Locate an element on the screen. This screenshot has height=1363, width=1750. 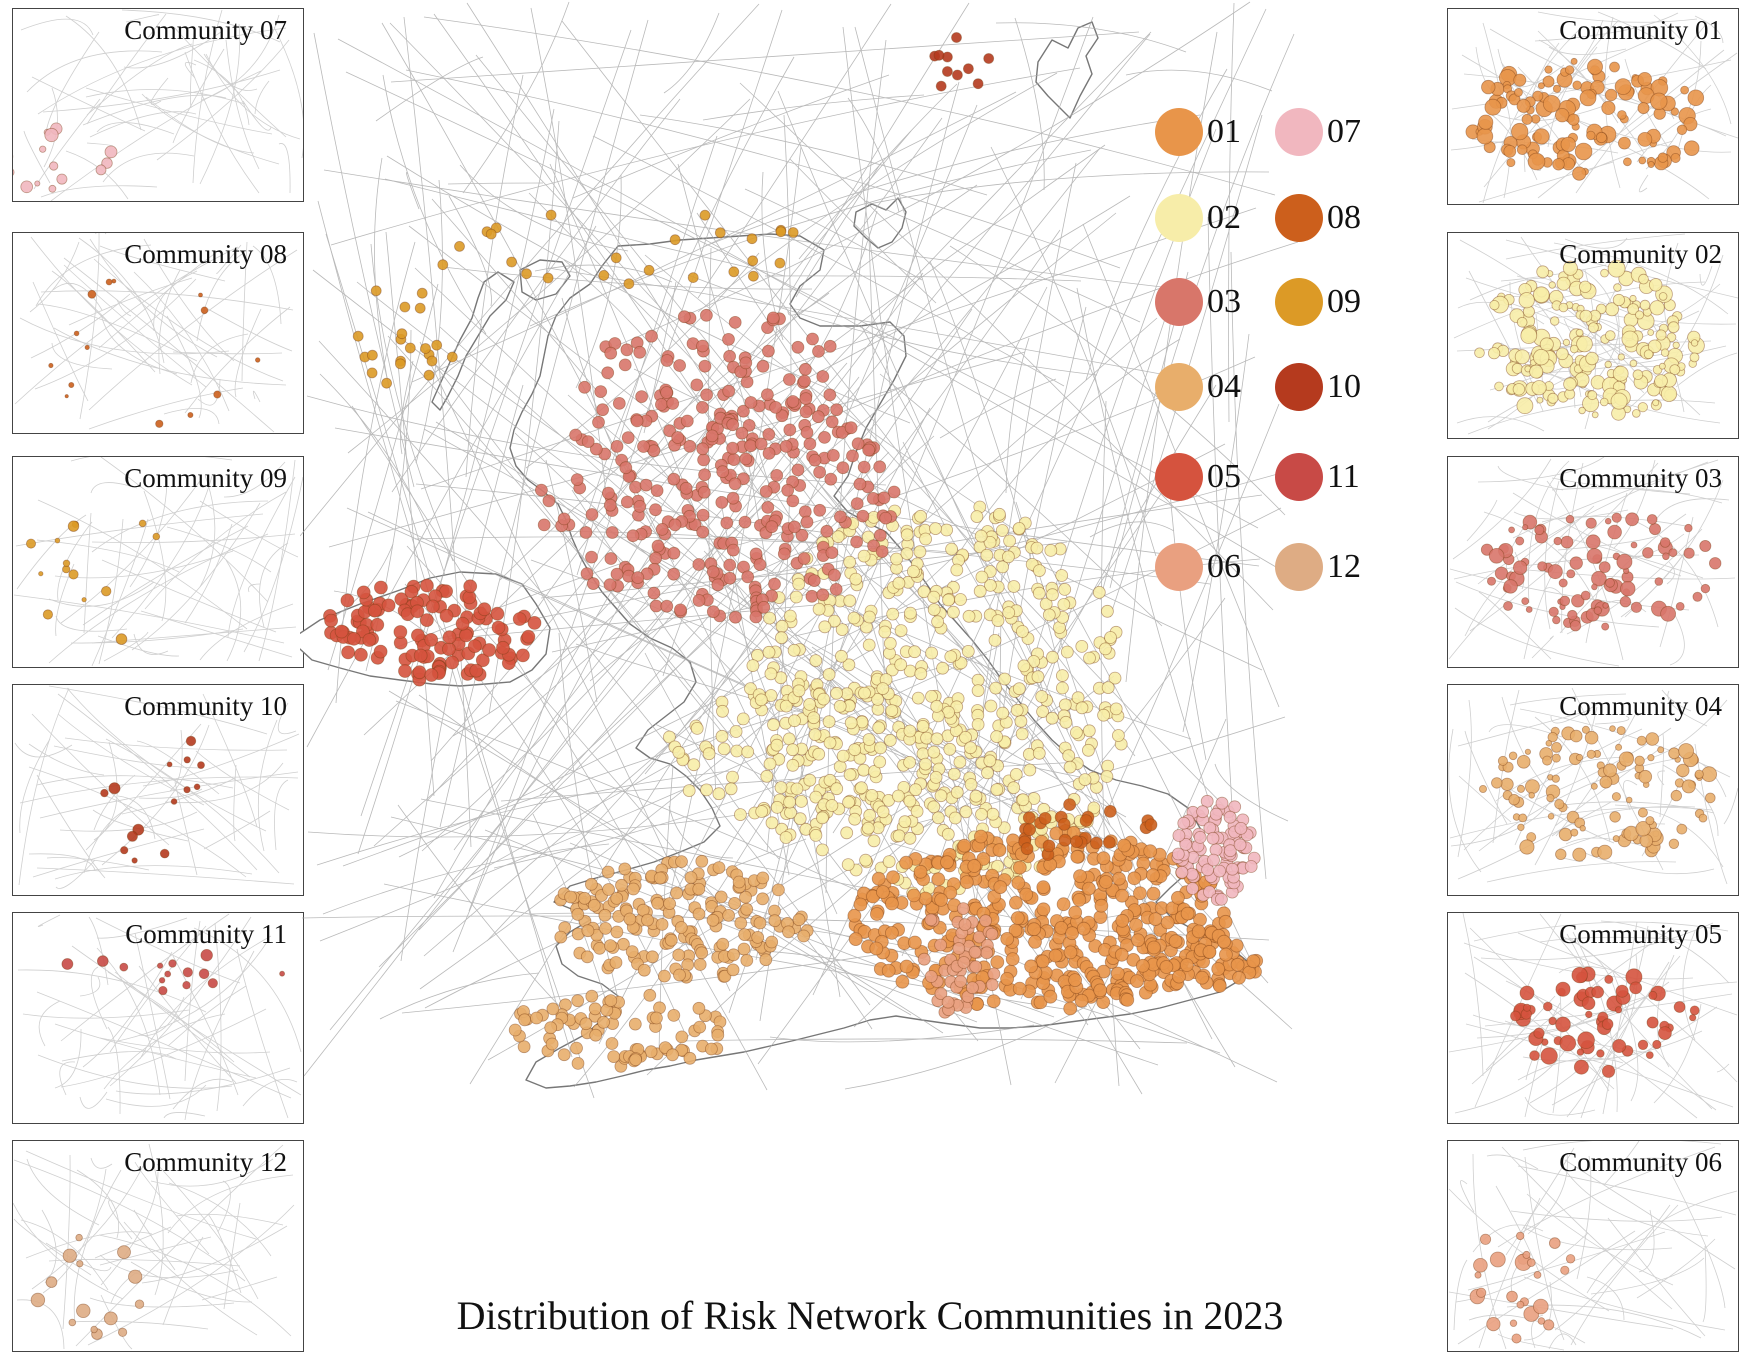
community-08-node is located at coordinates (76, 333).